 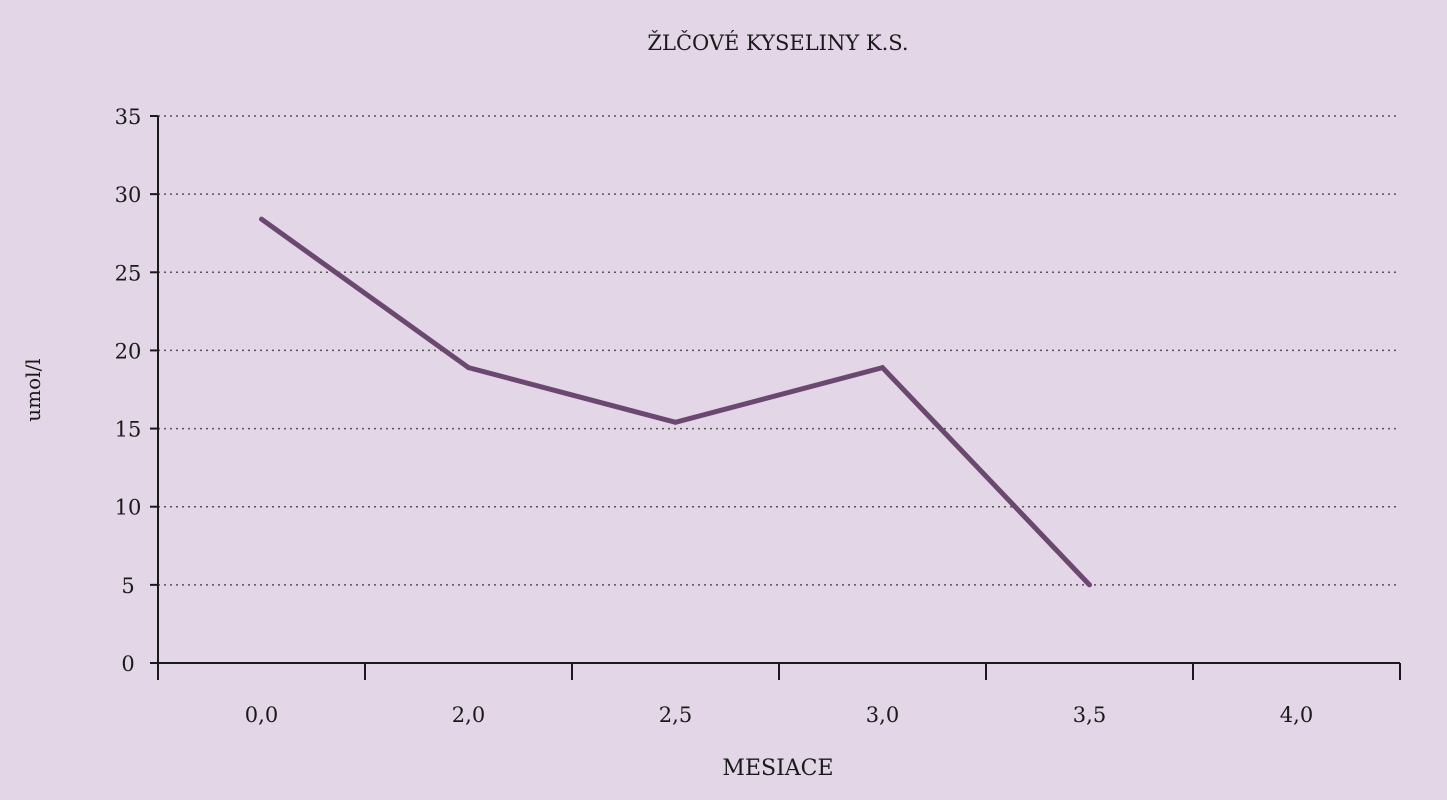 I want to click on y-tick-labels: 0 5 10 15 20 25 30 35, so click(x=128, y=390).